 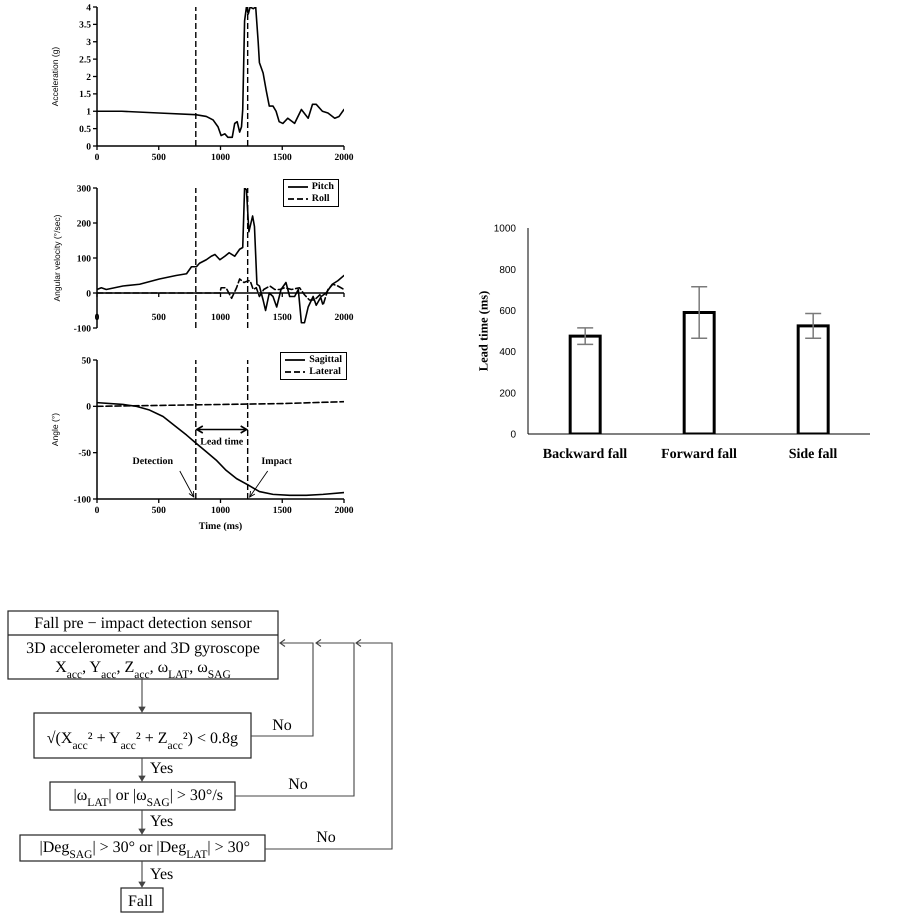 I want to click on y-tick-label: 1.5, so click(x=85, y=95).